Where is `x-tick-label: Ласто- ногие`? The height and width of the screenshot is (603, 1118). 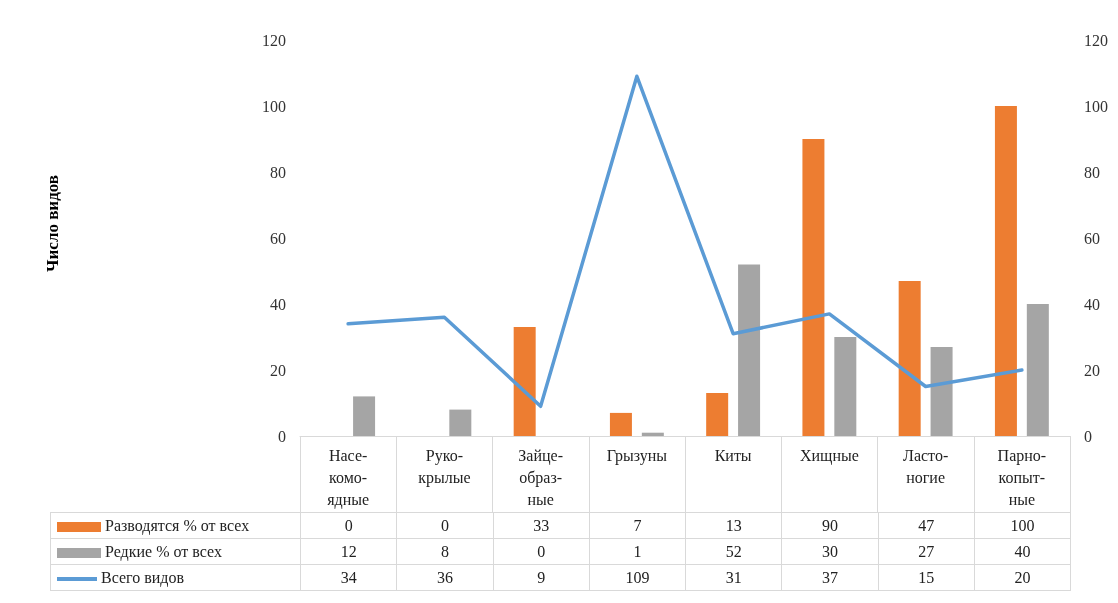
x-tick-label: Ласто- ногие is located at coordinates (926, 466).